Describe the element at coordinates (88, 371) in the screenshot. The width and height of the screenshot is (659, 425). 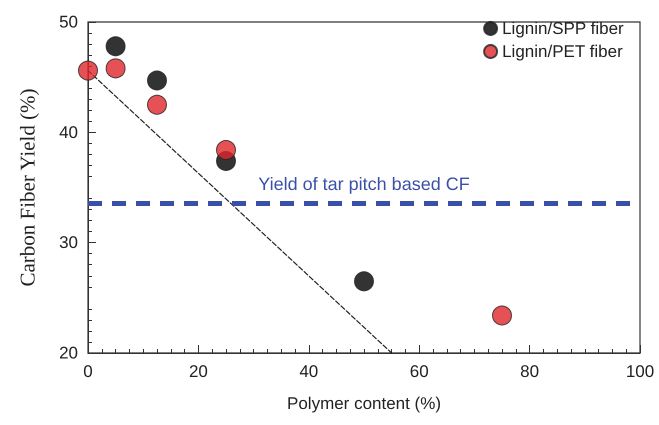
I see `x-tick-label: 0` at that location.